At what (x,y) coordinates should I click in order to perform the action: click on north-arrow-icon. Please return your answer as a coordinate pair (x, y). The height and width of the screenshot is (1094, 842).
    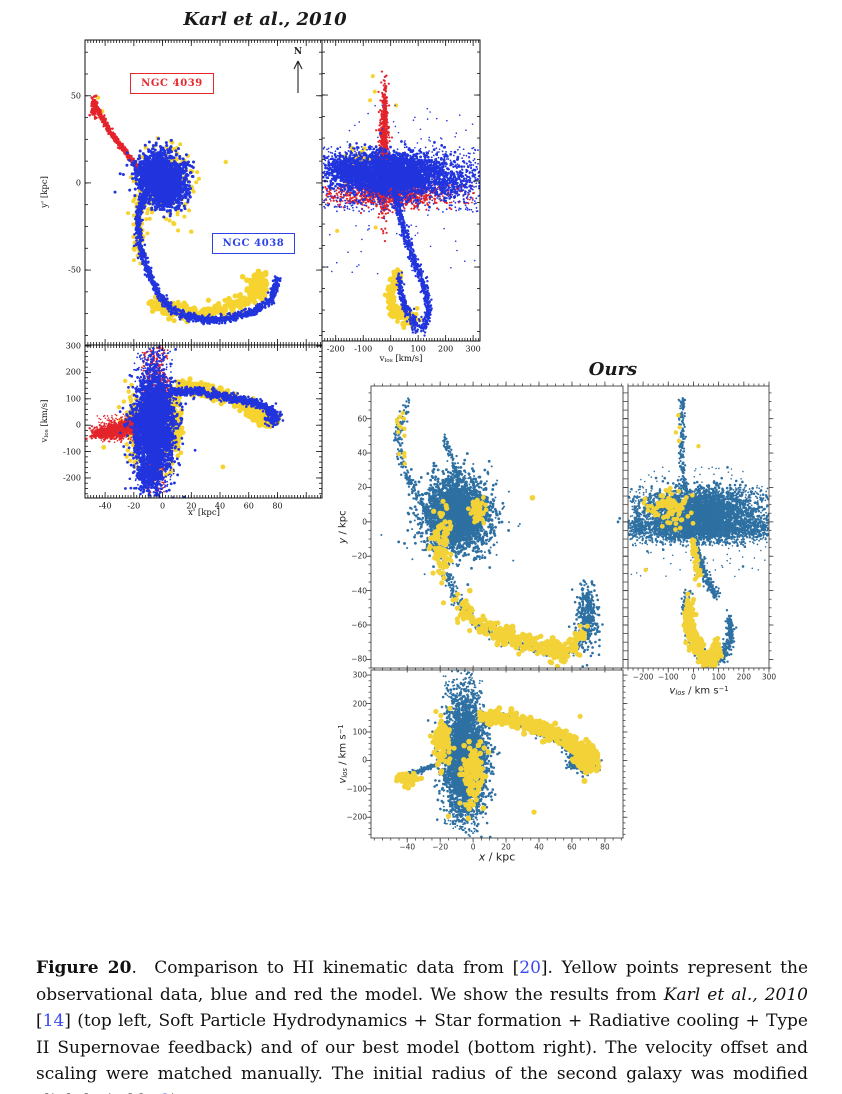
    Looking at the image, I should click on (298, 76).